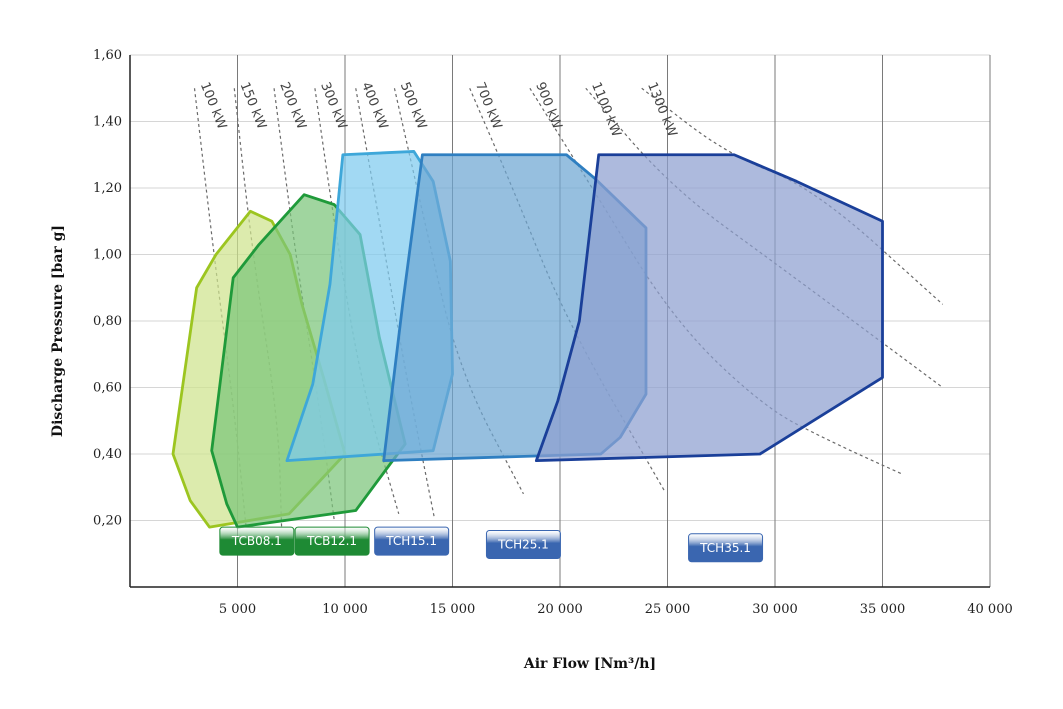 This screenshot has width=1063, height=709. What do you see at coordinates (453, 609) in the screenshot?
I see `x-tick-label: 15 000` at bounding box center [453, 609].